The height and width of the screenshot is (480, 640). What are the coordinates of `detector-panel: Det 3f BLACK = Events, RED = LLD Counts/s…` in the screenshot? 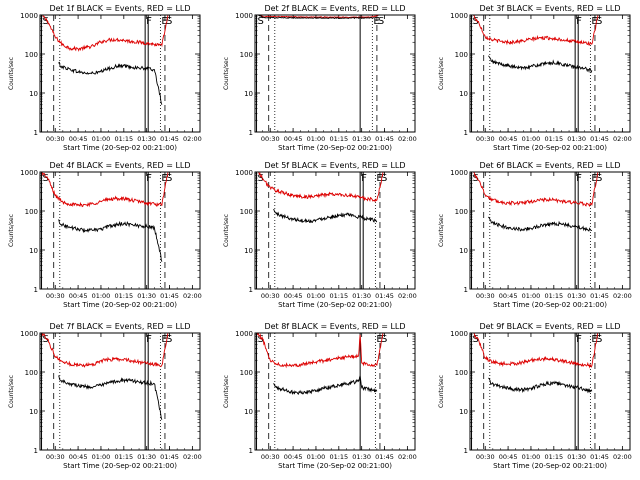 It's located at (535, 78).